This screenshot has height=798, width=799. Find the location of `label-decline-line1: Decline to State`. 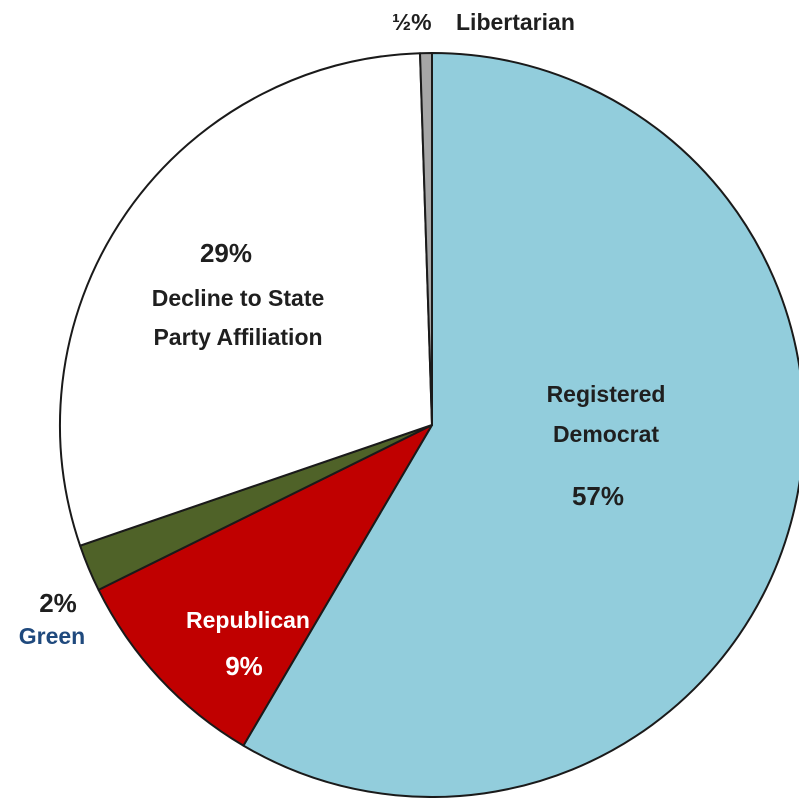

label-decline-line1: Decline to State is located at coordinates (238, 298).